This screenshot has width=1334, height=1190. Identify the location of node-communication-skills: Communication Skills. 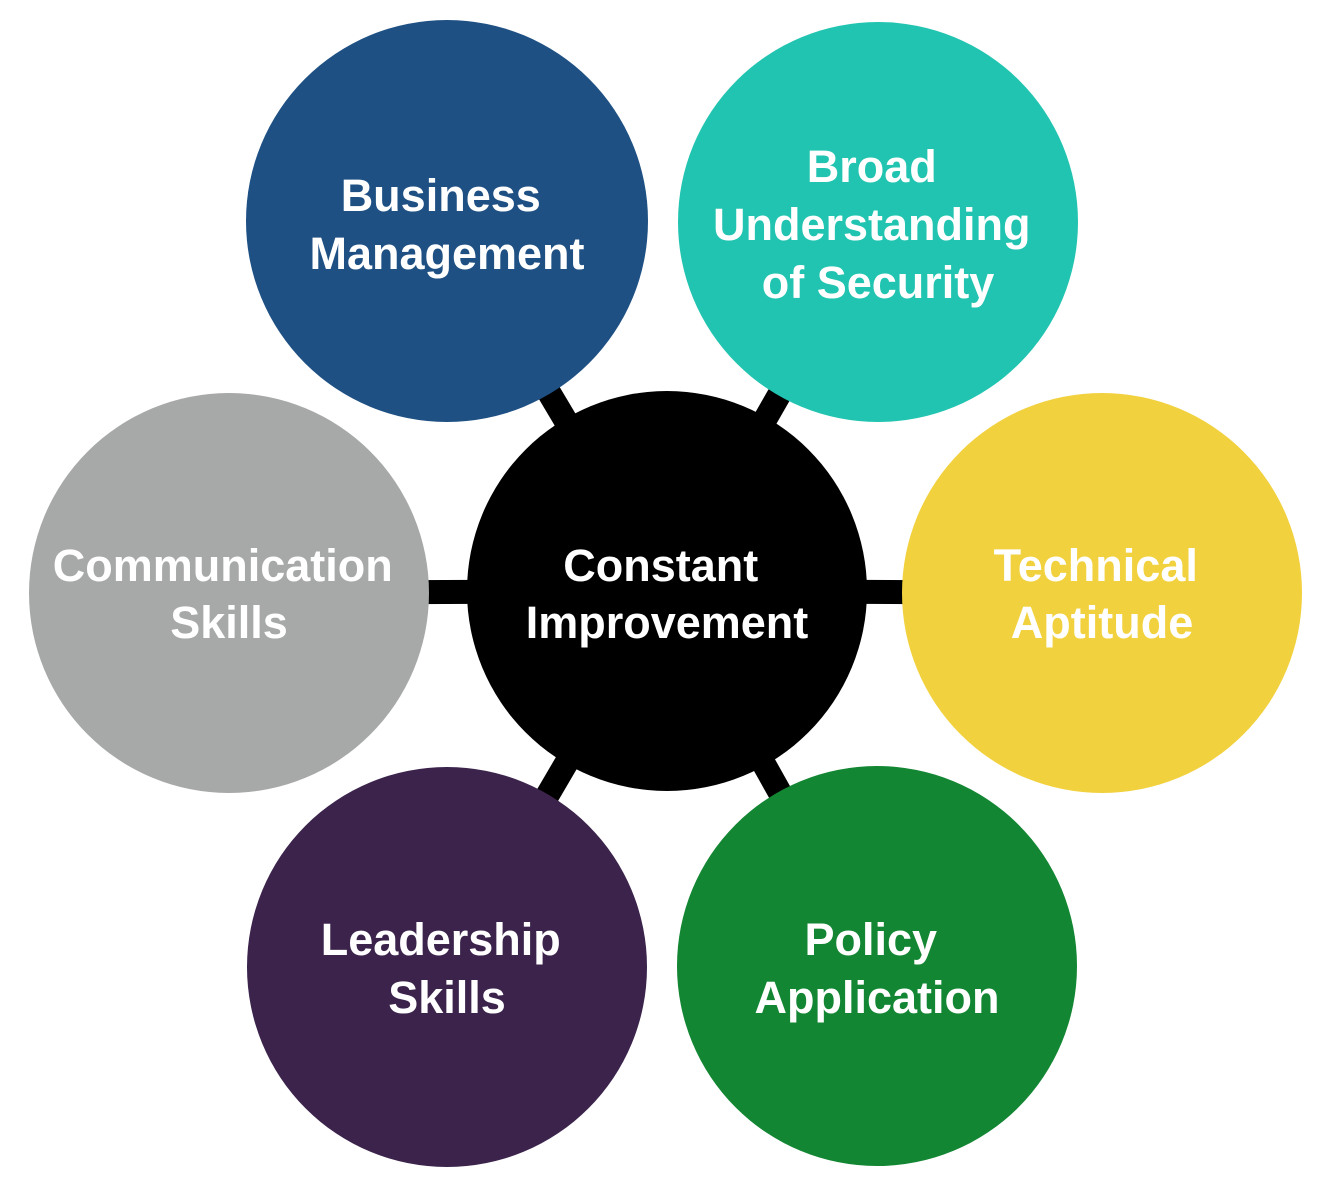
(229, 593).